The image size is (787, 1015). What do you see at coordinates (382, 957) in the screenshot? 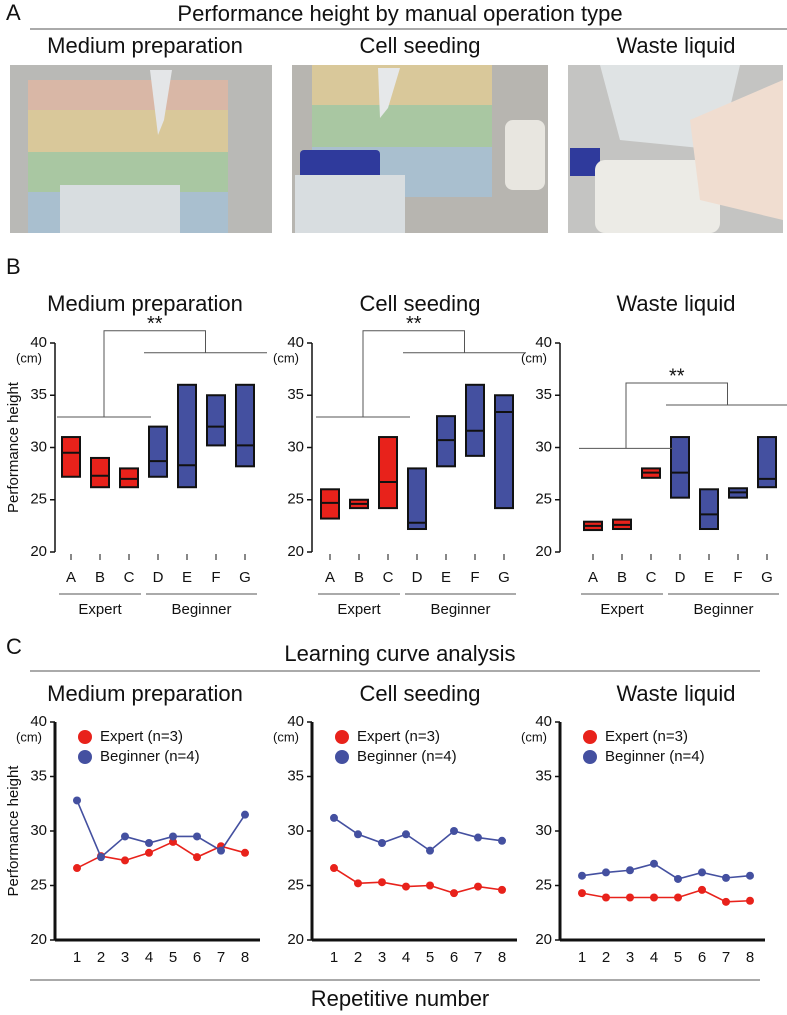
I see `x-tick-label: 3` at bounding box center [382, 957].